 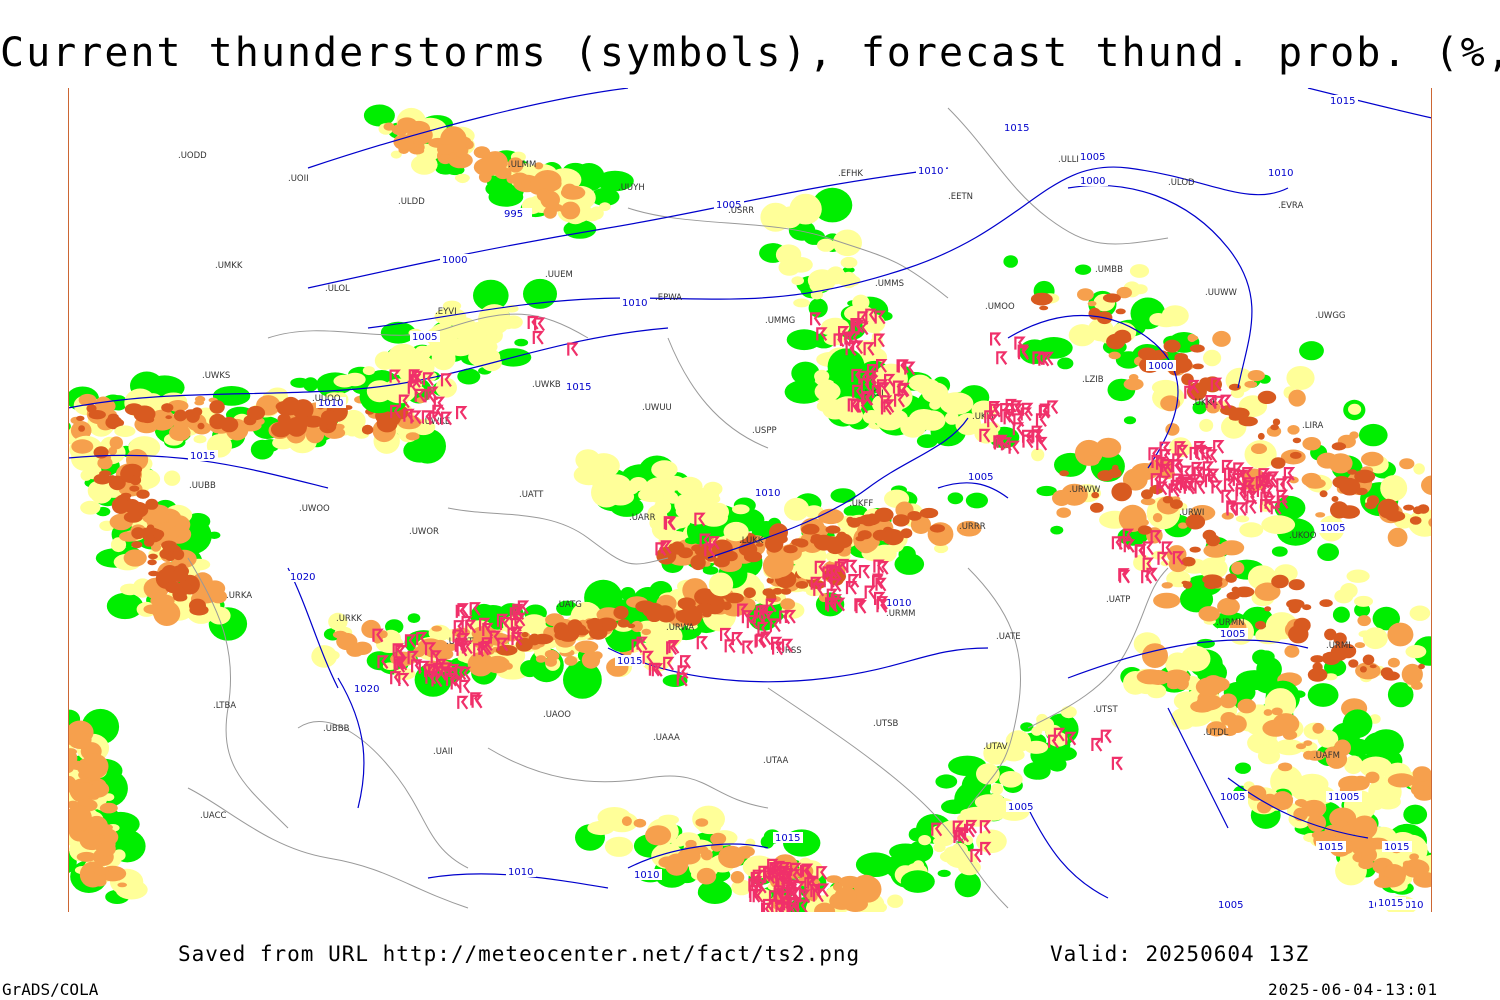 What do you see at coordinates (1411, 905) in the screenshot?
I see `isobar-label: 1010` at bounding box center [1411, 905].